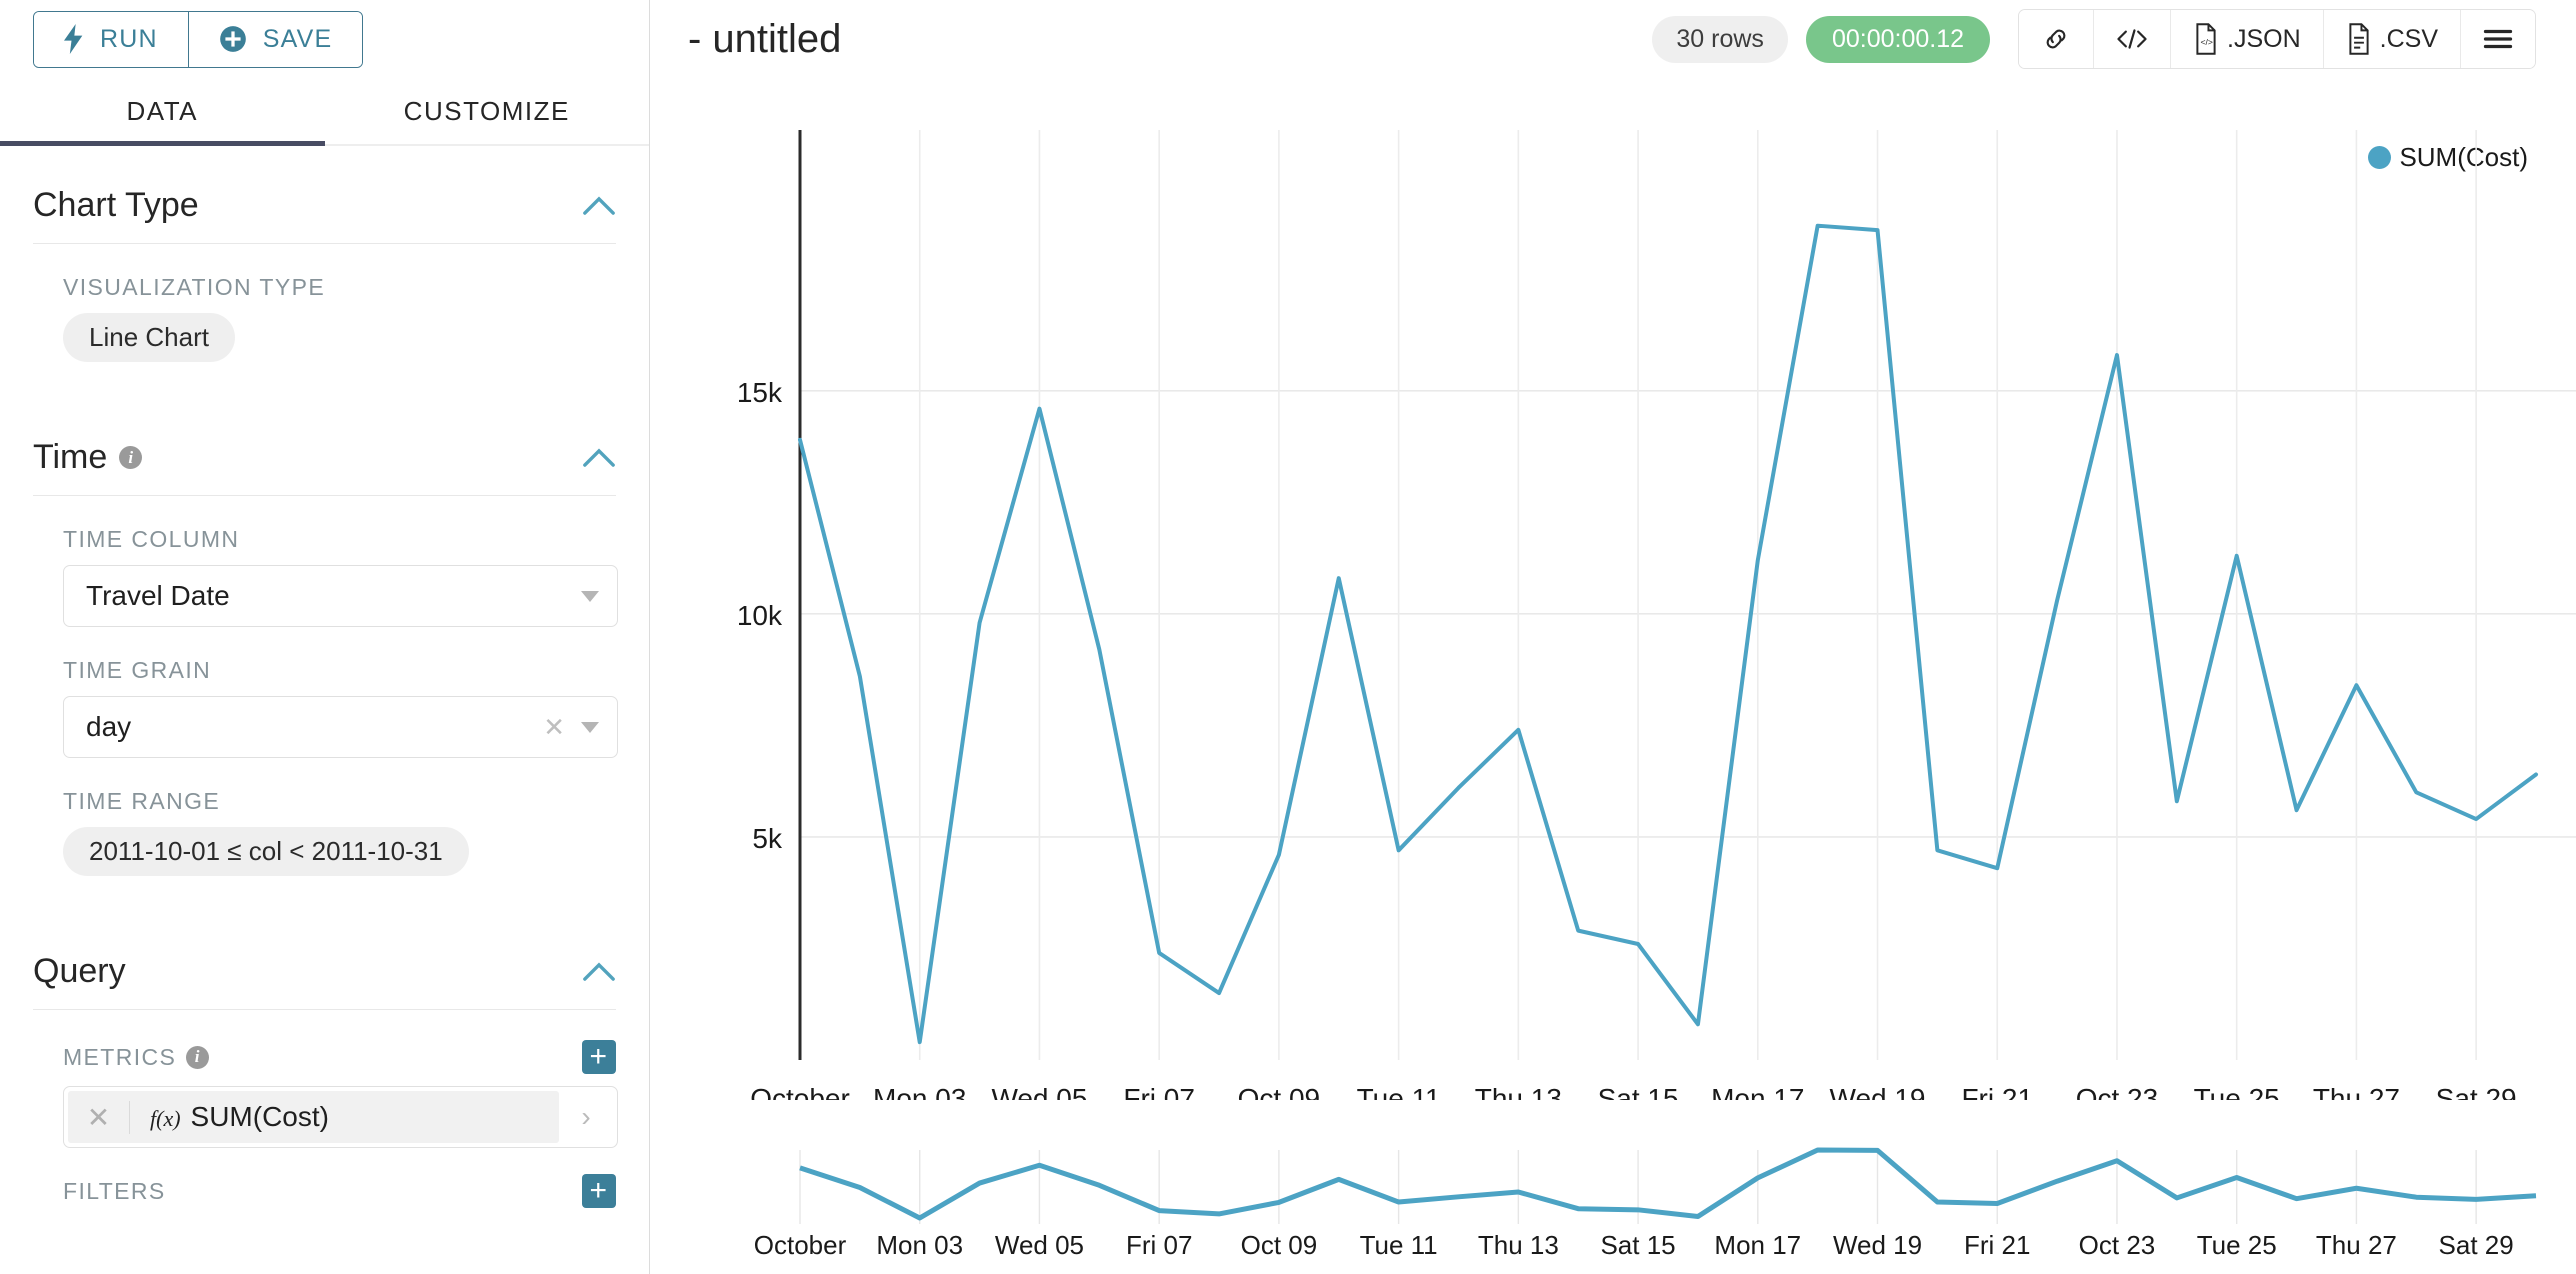  I want to click on svg-text: October, so click(800, 1245).